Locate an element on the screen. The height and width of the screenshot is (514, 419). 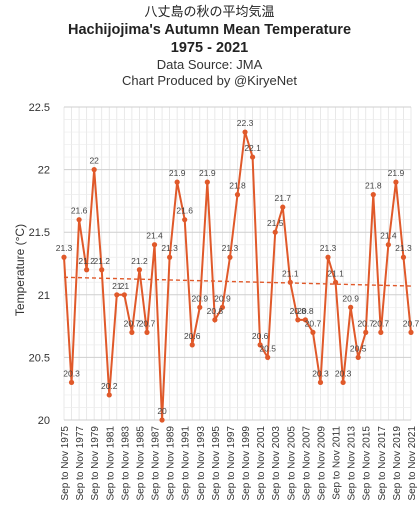
x-tick-label: Sep to Nov 2005 is located at coordinates (291, 463).